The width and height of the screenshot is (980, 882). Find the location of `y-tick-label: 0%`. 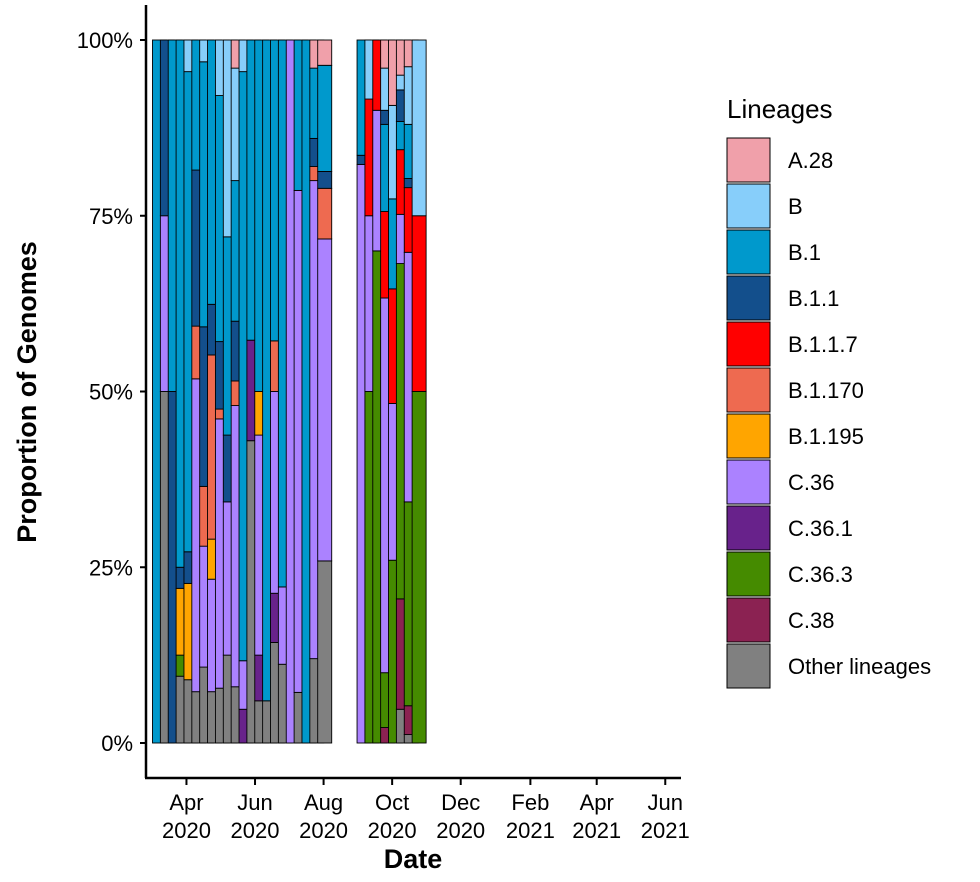

y-tick-label: 0% is located at coordinates (117, 743).